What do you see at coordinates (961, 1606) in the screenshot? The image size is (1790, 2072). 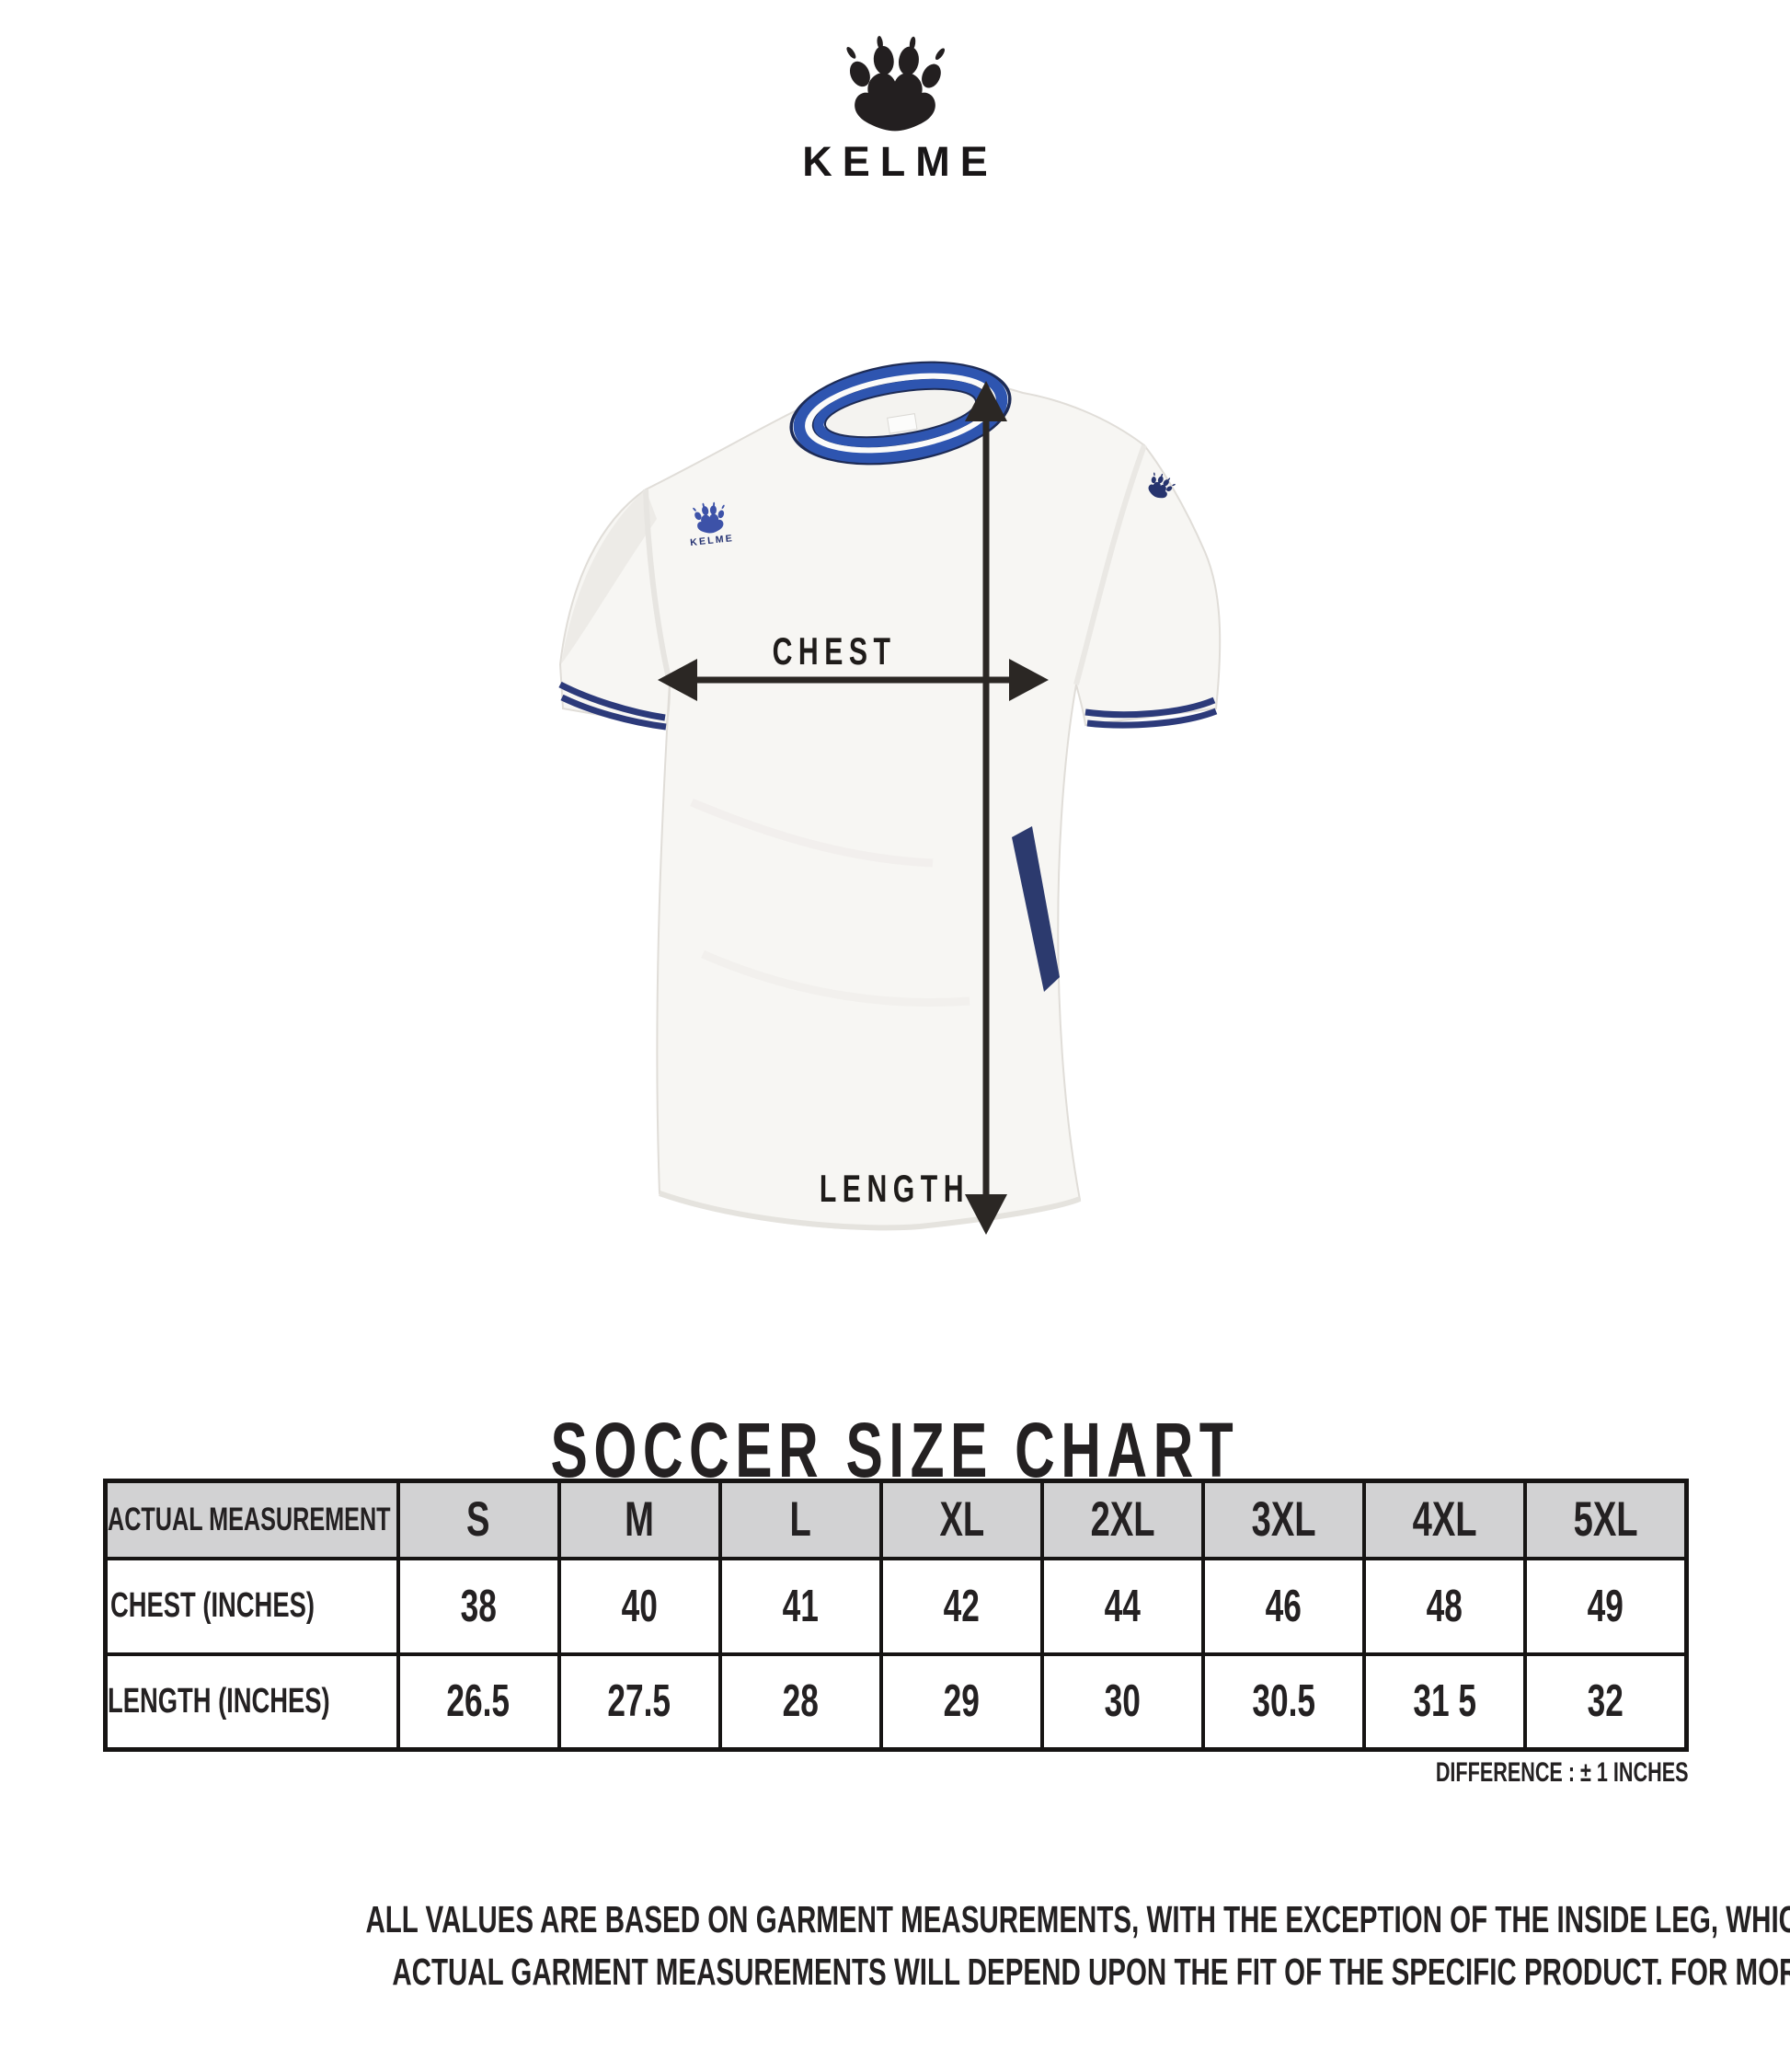 I see `size-cell: 42` at bounding box center [961, 1606].